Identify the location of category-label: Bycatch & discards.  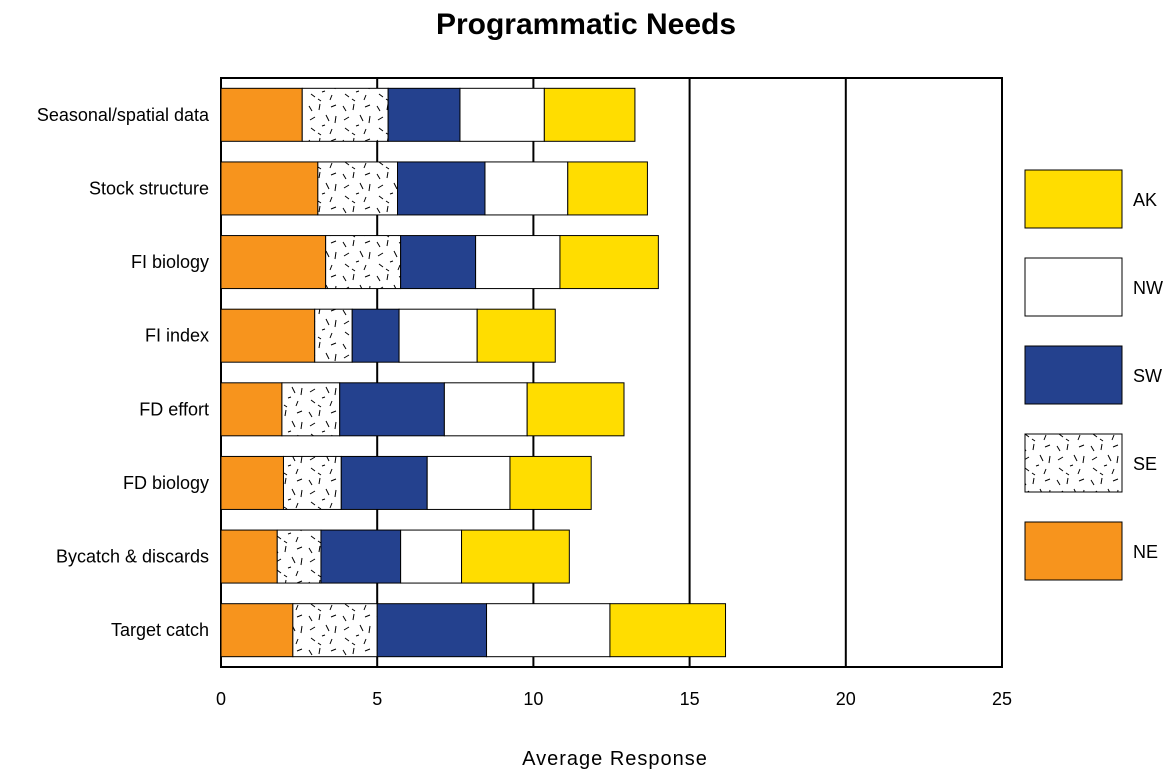
(132, 557).